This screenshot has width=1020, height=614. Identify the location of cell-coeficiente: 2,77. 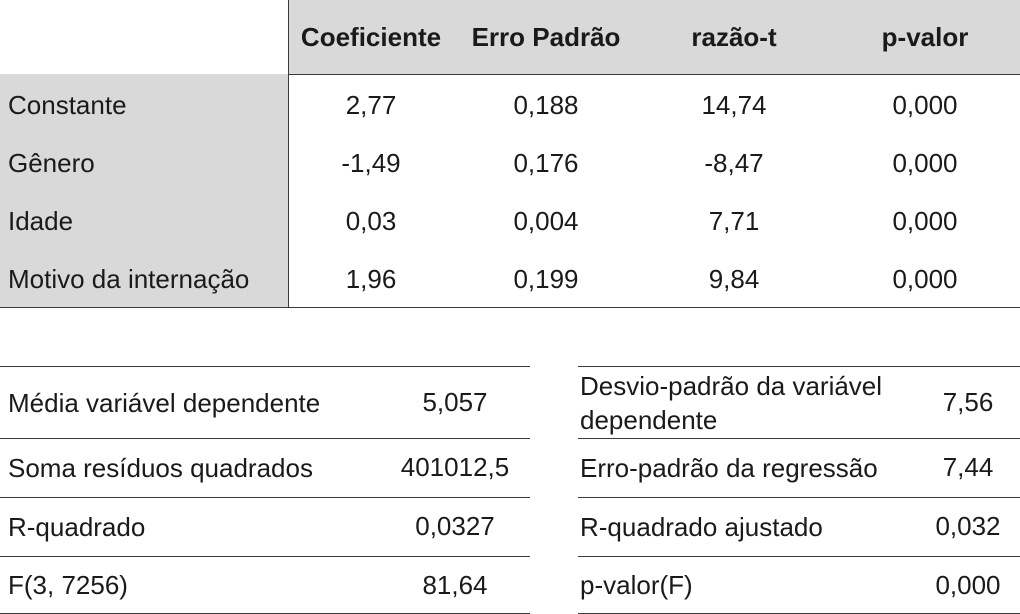
(371, 104).